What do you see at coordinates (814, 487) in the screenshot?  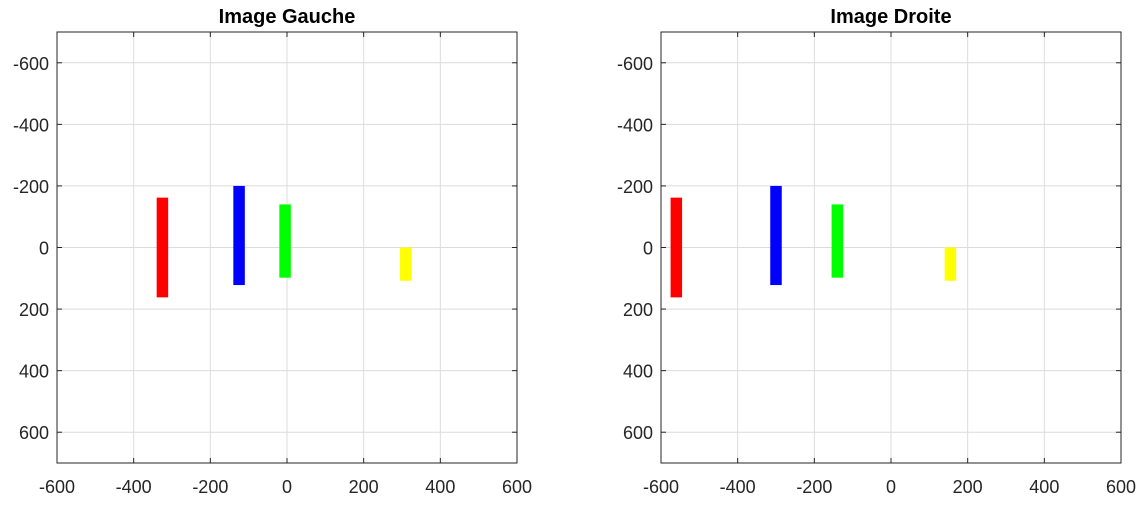 I see `right-x-tick-label: -200` at bounding box center [814, 487].